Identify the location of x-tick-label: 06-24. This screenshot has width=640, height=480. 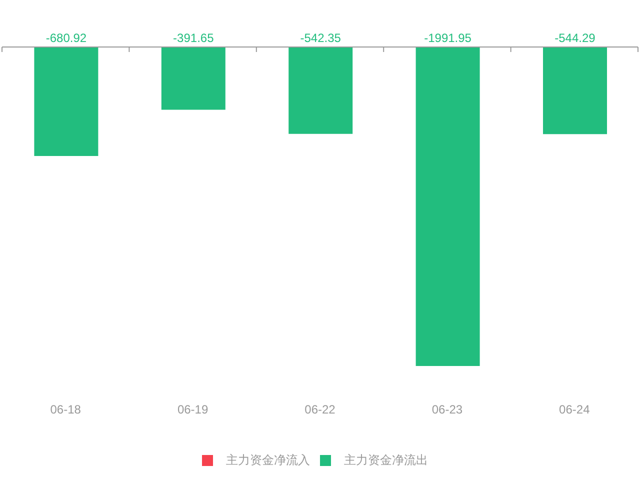
(574, 409).